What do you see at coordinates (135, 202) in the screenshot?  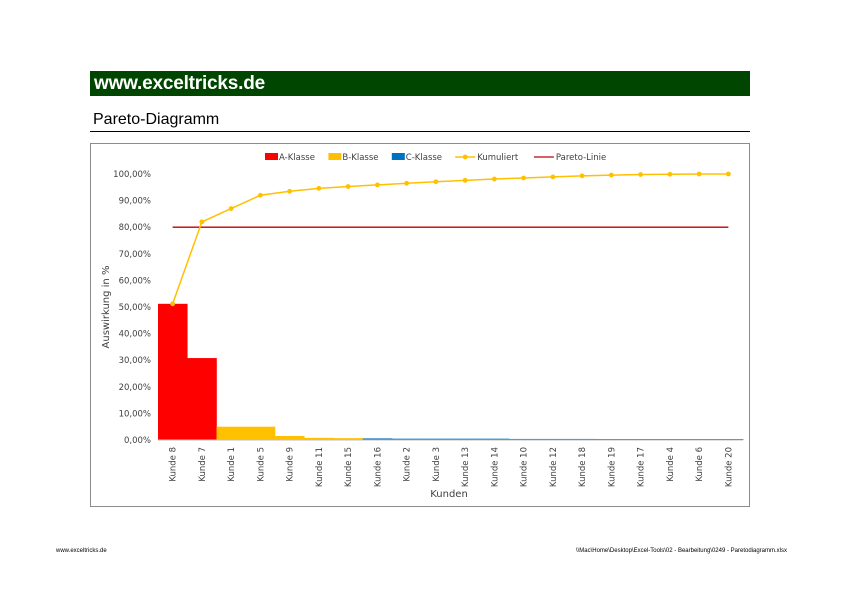 I see `y-tick-label: 90,00%` at bounding box center [135, 202].